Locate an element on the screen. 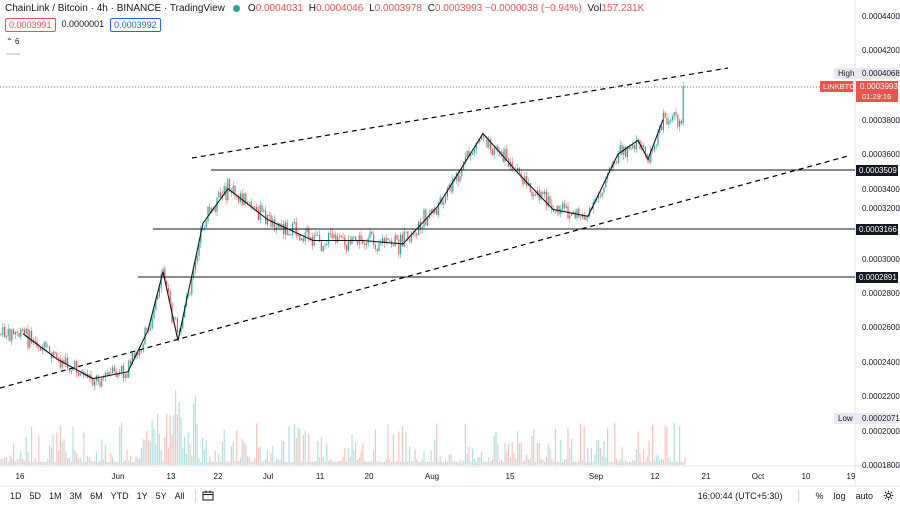  timeframe-3m: 3M is located at coordinates (76, 496).